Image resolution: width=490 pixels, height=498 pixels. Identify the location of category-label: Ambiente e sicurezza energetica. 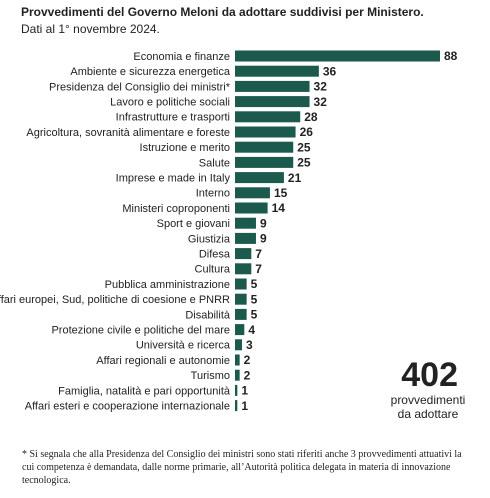
(150, 72).